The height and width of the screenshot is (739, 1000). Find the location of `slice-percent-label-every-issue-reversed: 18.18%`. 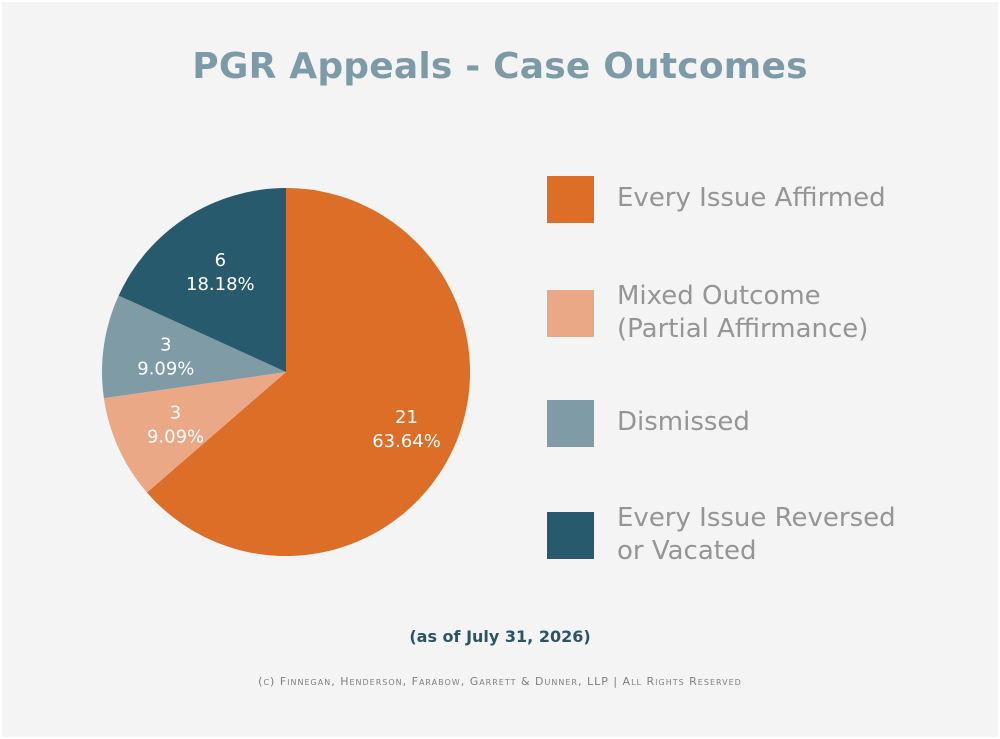

slice-percent-label-every-issue-reversed: 18.18% is located at coordinates (220, 284).